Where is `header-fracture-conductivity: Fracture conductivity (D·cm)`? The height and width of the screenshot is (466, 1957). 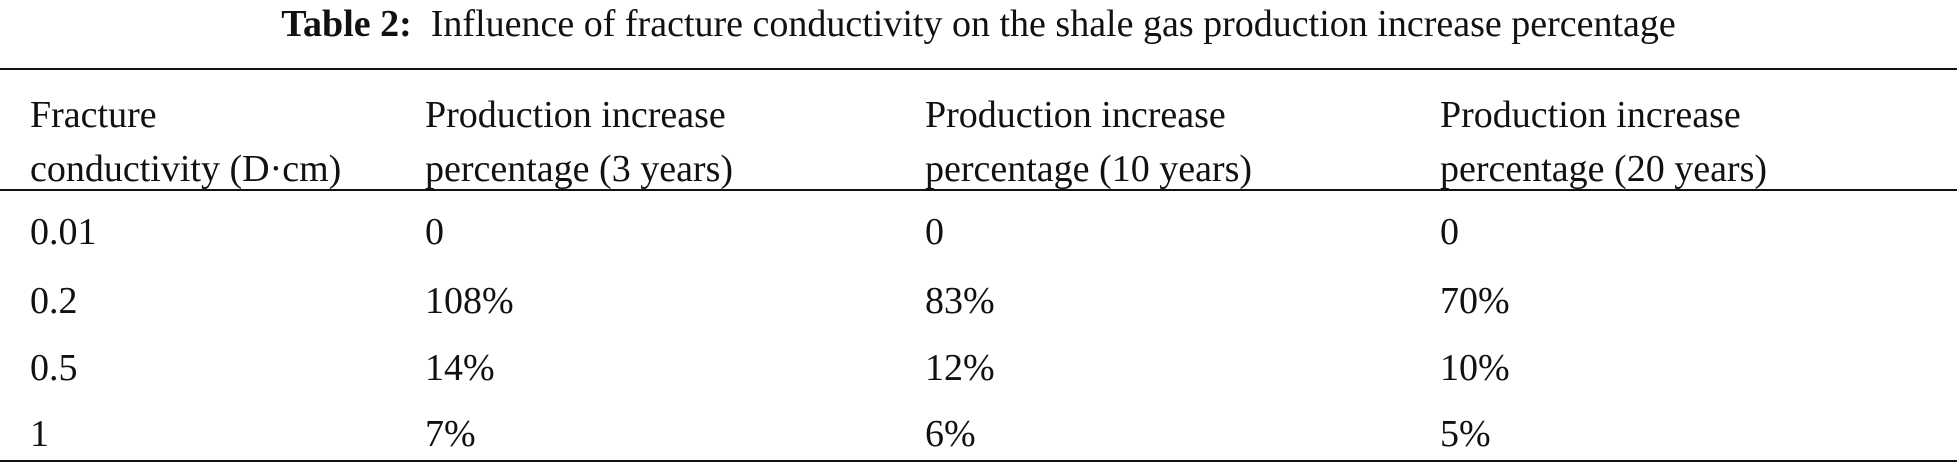
header-fracture-conductivity: Fracture conductivity (D·cm) is located at coordinates (185, 142).